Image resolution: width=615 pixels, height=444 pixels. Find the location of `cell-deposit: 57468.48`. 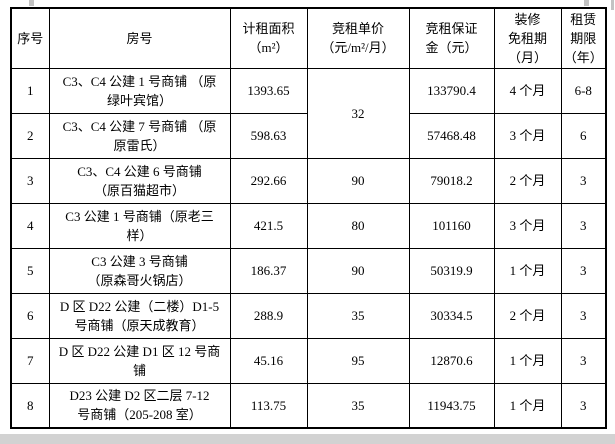

cell-deposit: 57468.48 is located at coordinates (451, 135).